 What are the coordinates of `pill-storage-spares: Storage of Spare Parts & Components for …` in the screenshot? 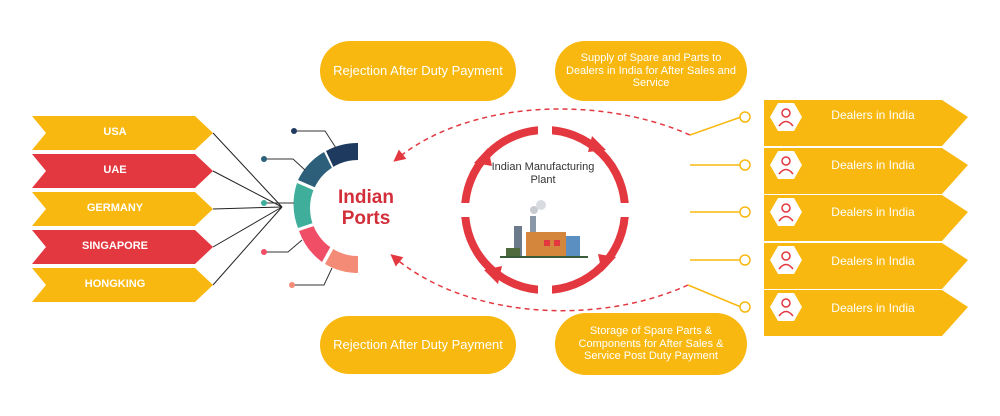 It's located at (651, 344).